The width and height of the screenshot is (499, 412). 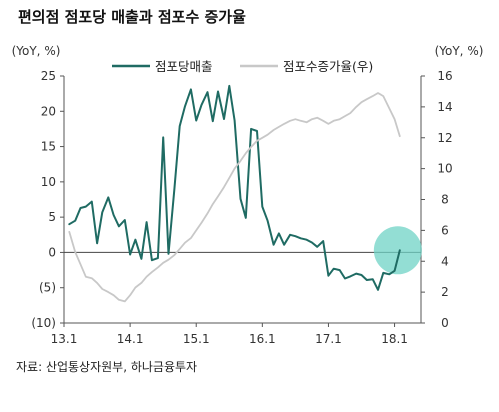 I want to click on x-axis-tick-label: 14.1, so click(x=130, y=339).